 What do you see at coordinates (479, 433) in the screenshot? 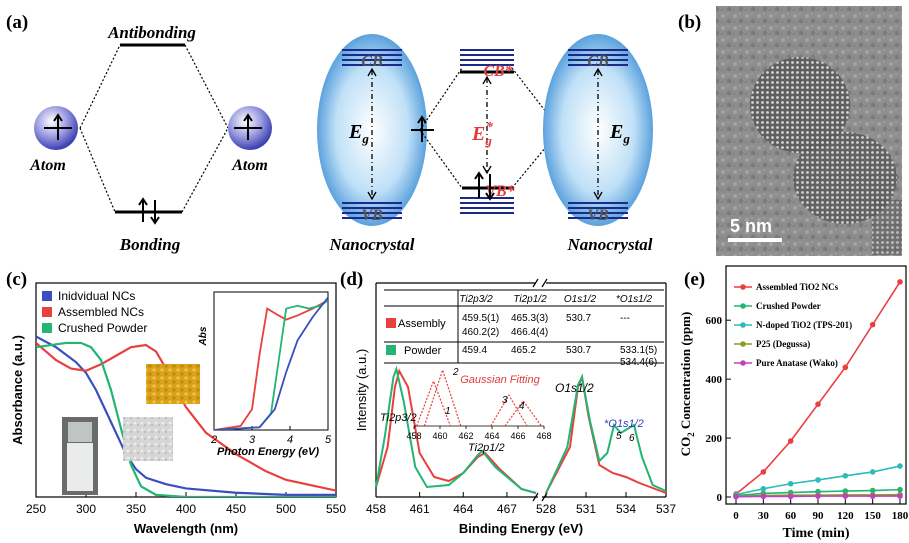
I see `chart-d-inset-ticks: 458 460 462 464 466 468` at bounding box center [479, 433].